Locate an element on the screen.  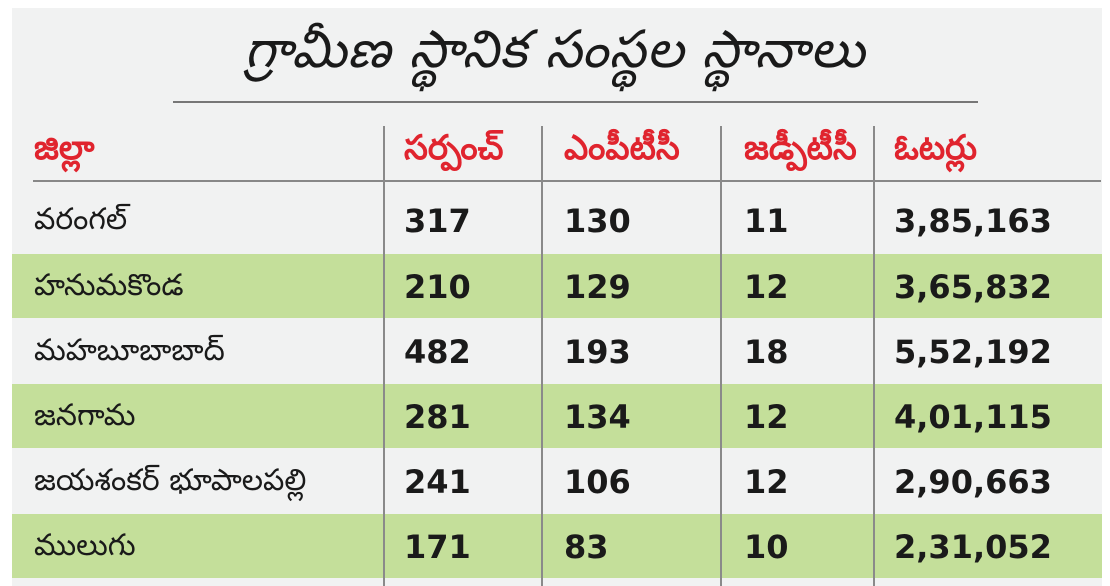
header-divider is located at coordinates (567, 181).